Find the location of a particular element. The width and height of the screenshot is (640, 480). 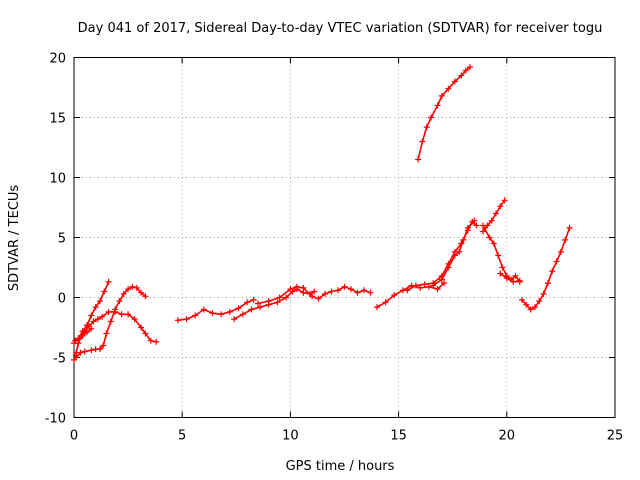

x-tick-label: 5 is located at coordinates (182, 436).